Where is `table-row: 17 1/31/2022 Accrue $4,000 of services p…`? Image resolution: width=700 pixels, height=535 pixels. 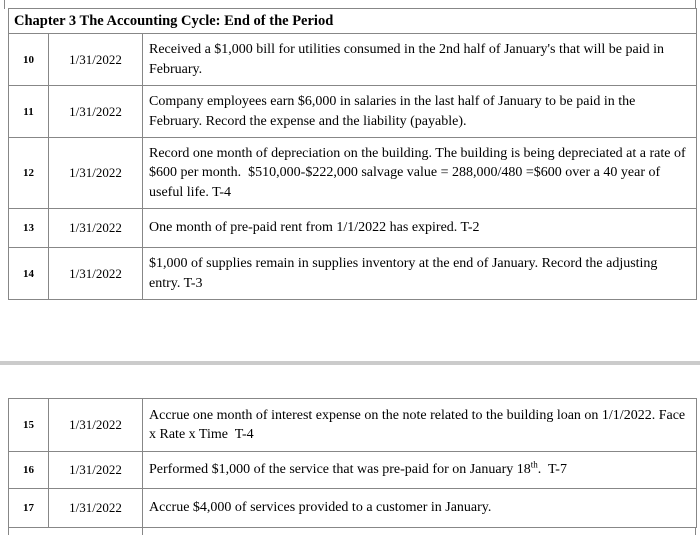
table-row: 17 1/31/2022 Accrue $4,000 of services p… is located at coordinates (352, 508).